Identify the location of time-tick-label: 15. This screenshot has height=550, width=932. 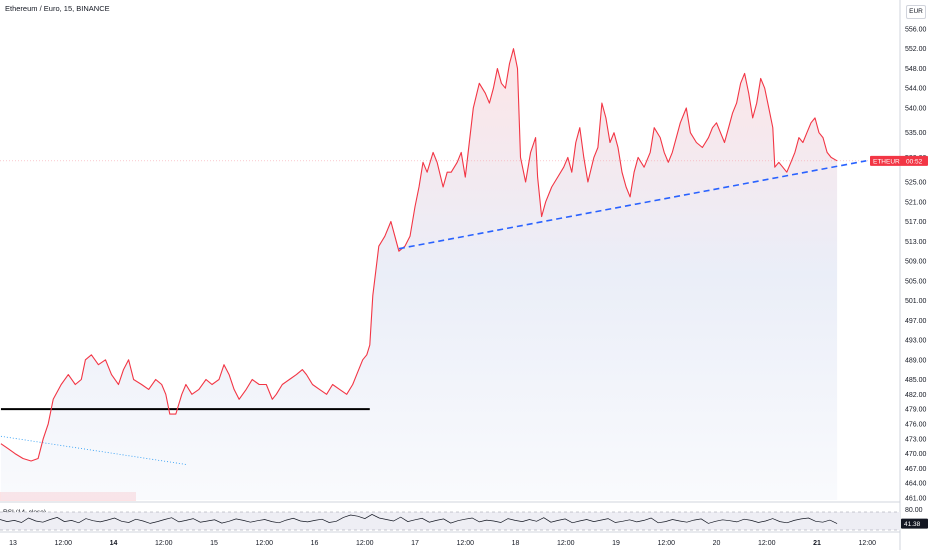
(214, 543).